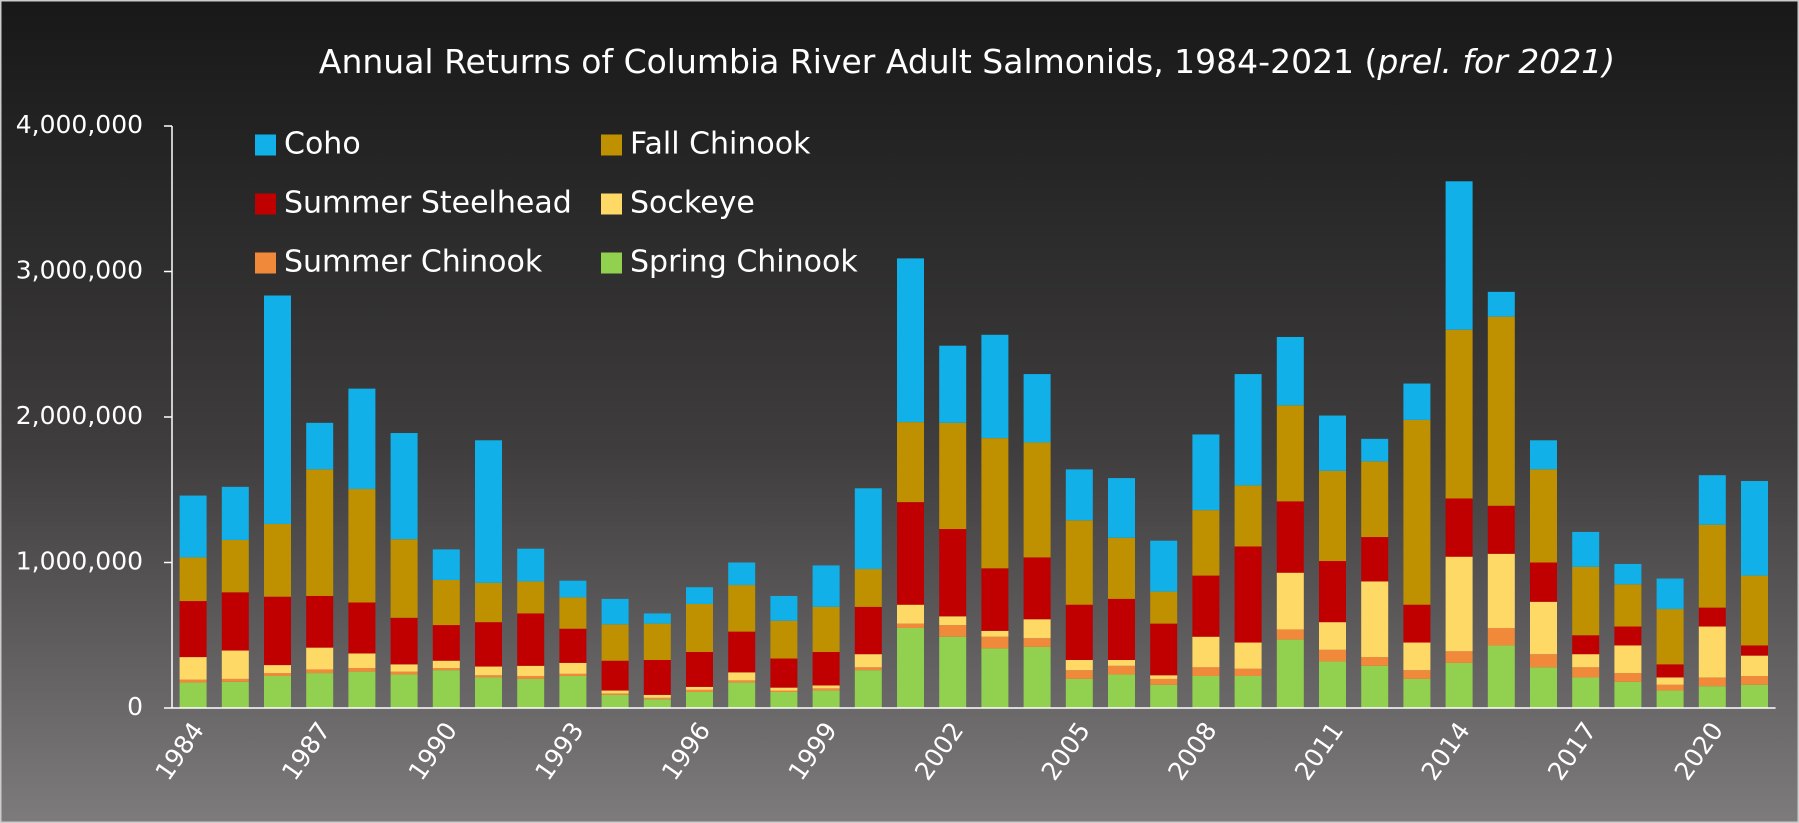 Image resolution: width=1799 pixels, height=823 pixels. I want to click on legend-label: Coho, so click(322, 144).